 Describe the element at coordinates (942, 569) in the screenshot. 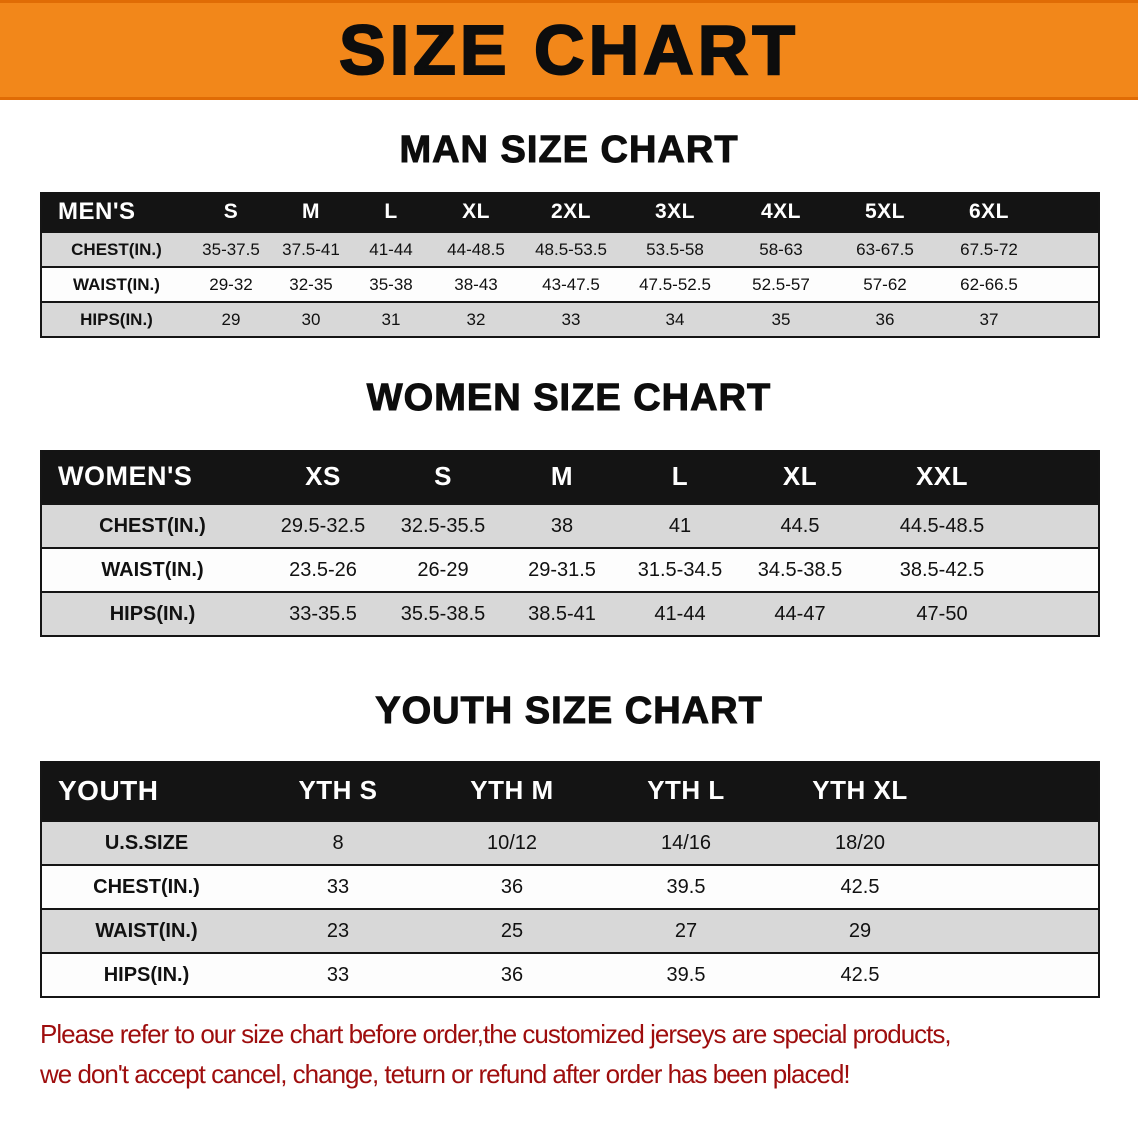

I see `size-value-cell: 38.5-42.5` at that location.